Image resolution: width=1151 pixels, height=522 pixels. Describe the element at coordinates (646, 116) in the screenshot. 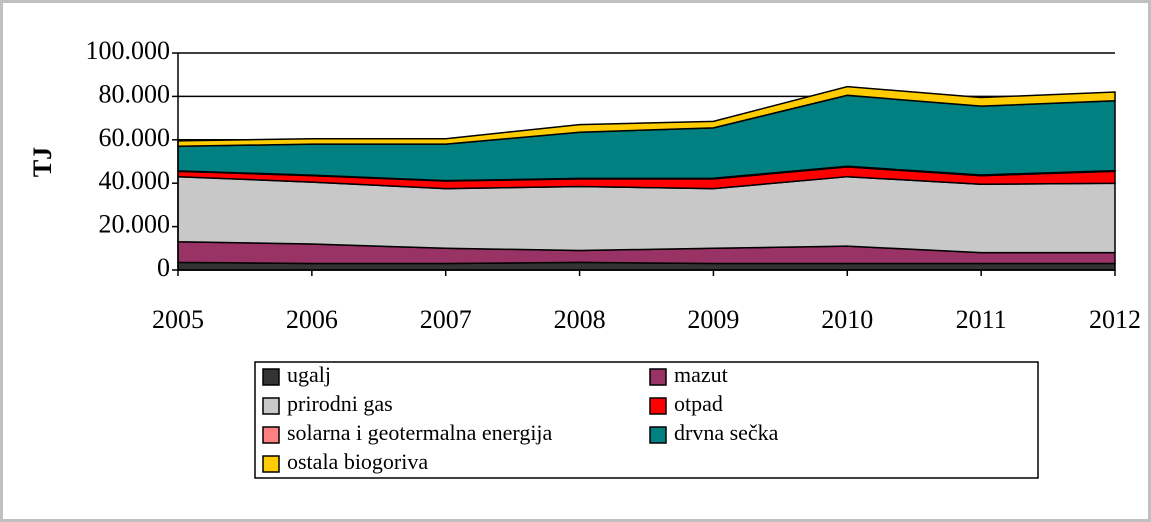

I see `area` at that location.